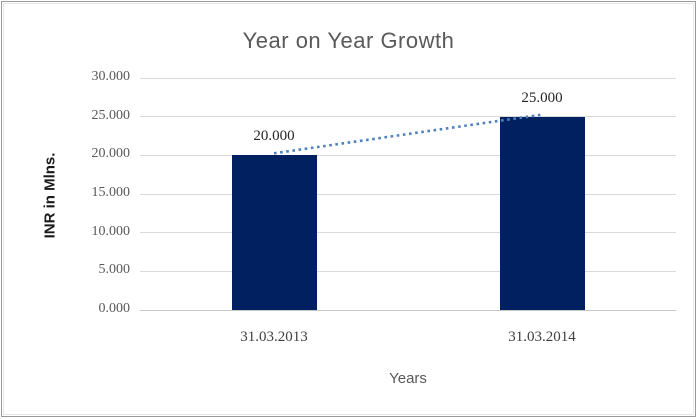 The height and width of the screenshot is (419, 697). Describe the element at coordinates (542, 97) in the screenshot. I see `data-label: 25.000` at that location.